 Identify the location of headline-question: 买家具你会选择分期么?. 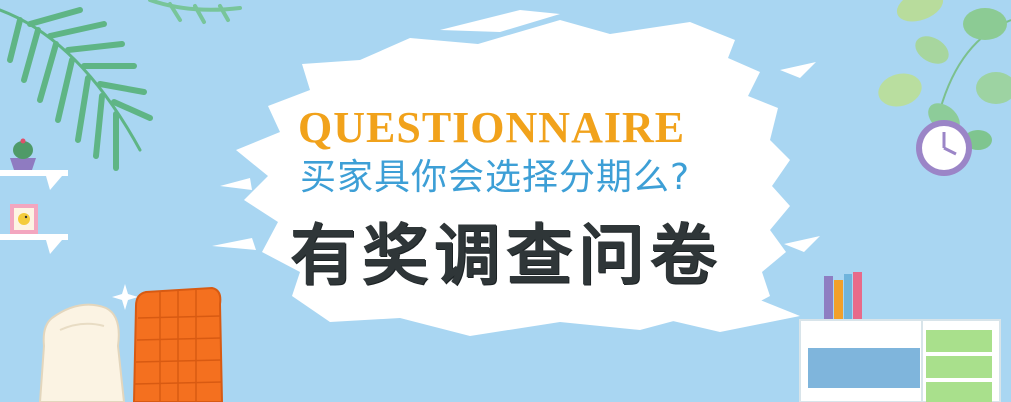
(495, 177).